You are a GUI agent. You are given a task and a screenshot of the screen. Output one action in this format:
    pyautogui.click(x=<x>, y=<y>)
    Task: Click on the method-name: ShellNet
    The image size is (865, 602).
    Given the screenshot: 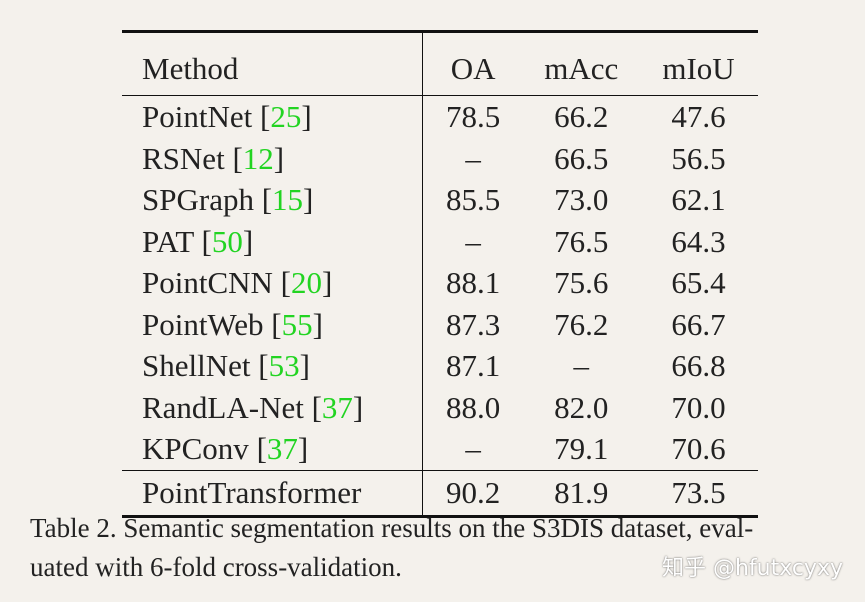 What is the action you would take?
    pyautogui.click(x=196, y=366)
    